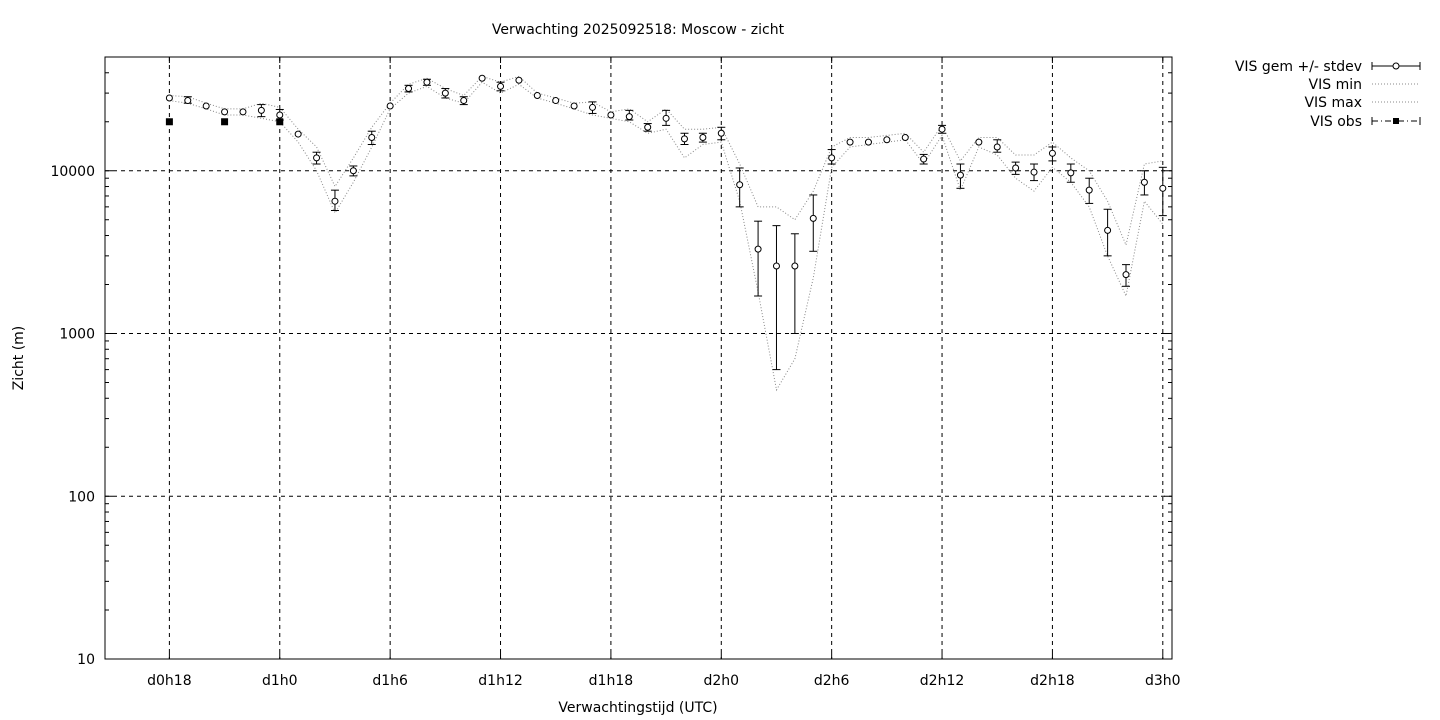  What do you see at coordinates (1163, 681) in the screenshot?
I see `x-tick-label: d3h0` at bounding box center [1163, 681].